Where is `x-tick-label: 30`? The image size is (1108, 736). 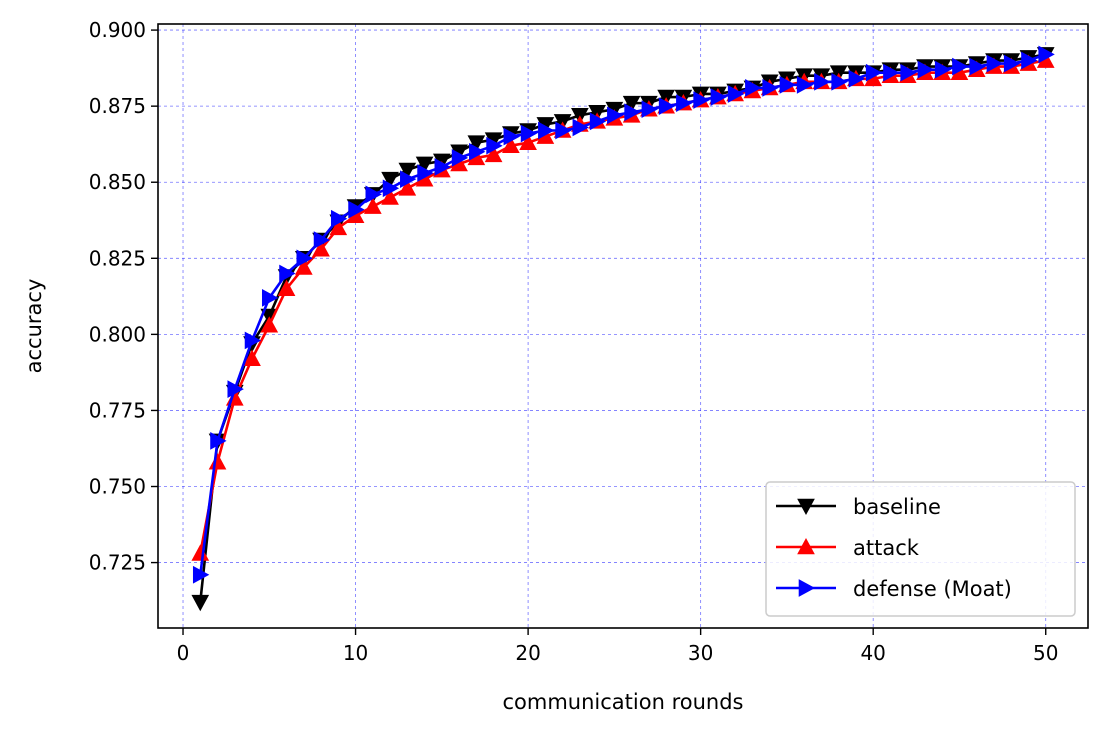 x-tick-label: 30 is located at coordinates (700, 653).